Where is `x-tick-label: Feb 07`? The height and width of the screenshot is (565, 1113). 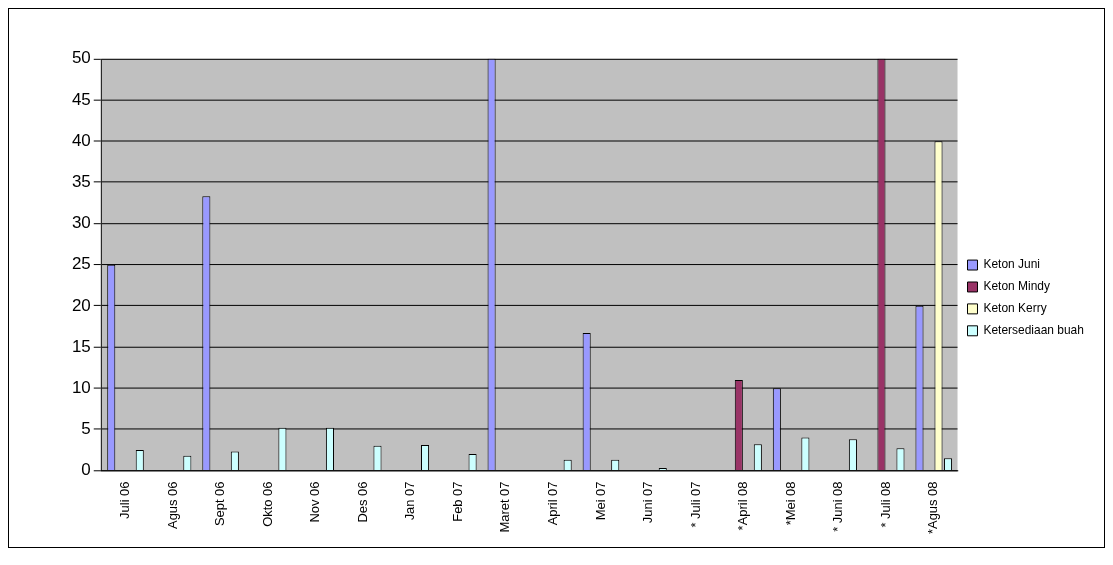 x-tick-label: Feb 07 is located at coordinates (457, 501).